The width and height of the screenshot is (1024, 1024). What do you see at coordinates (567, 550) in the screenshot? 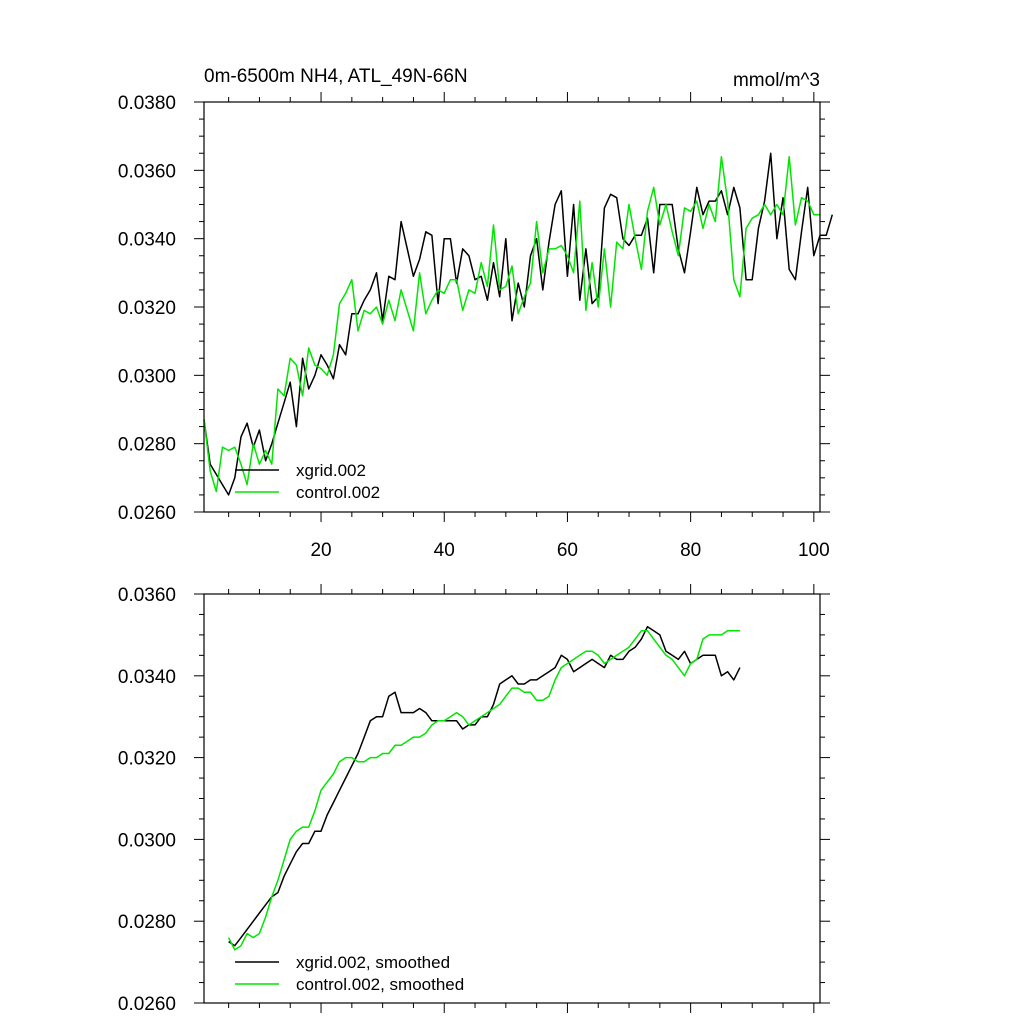
I see `x-tick-label: 60` at bounding box center [567, 550].